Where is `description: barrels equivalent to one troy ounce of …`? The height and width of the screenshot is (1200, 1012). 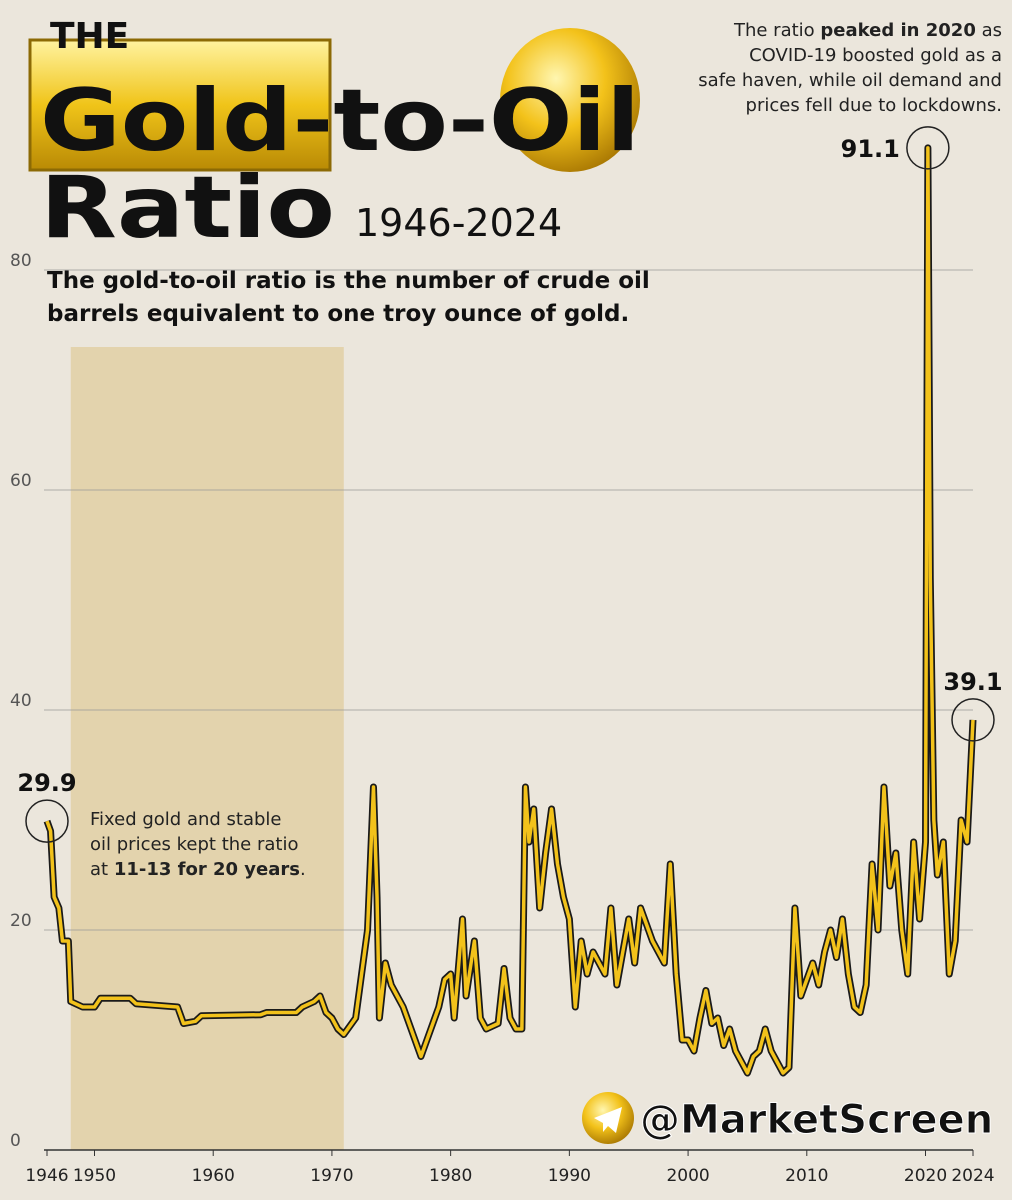
description: barrels equivalent to one troy ounce of … is located at coordinates (338, 314).